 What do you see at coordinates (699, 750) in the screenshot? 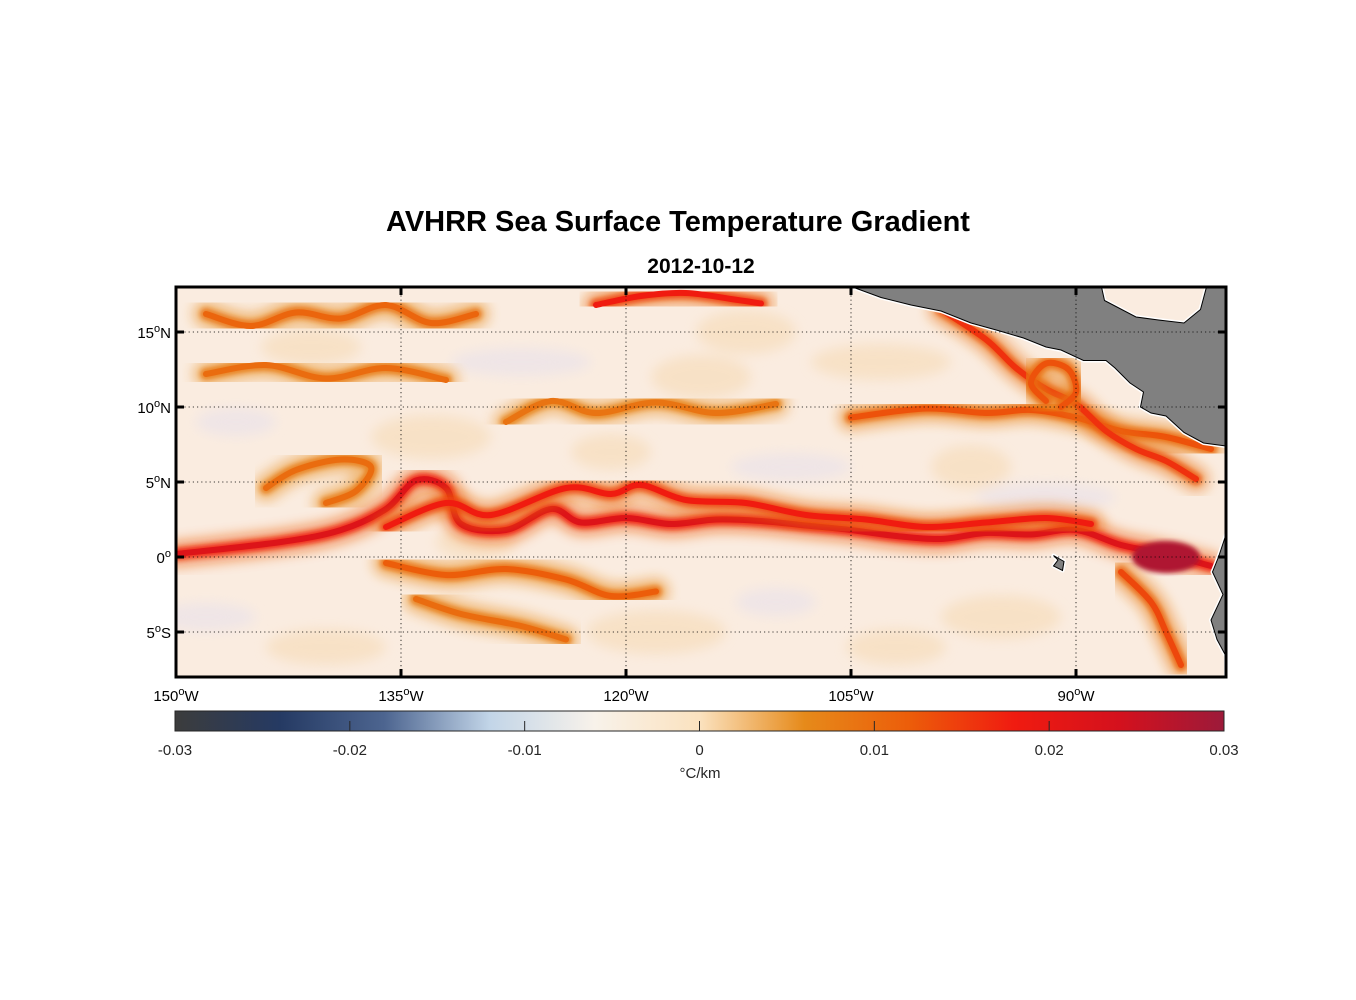
I see `colorbar-tick-label: 0` at bounding box center [699, 750].